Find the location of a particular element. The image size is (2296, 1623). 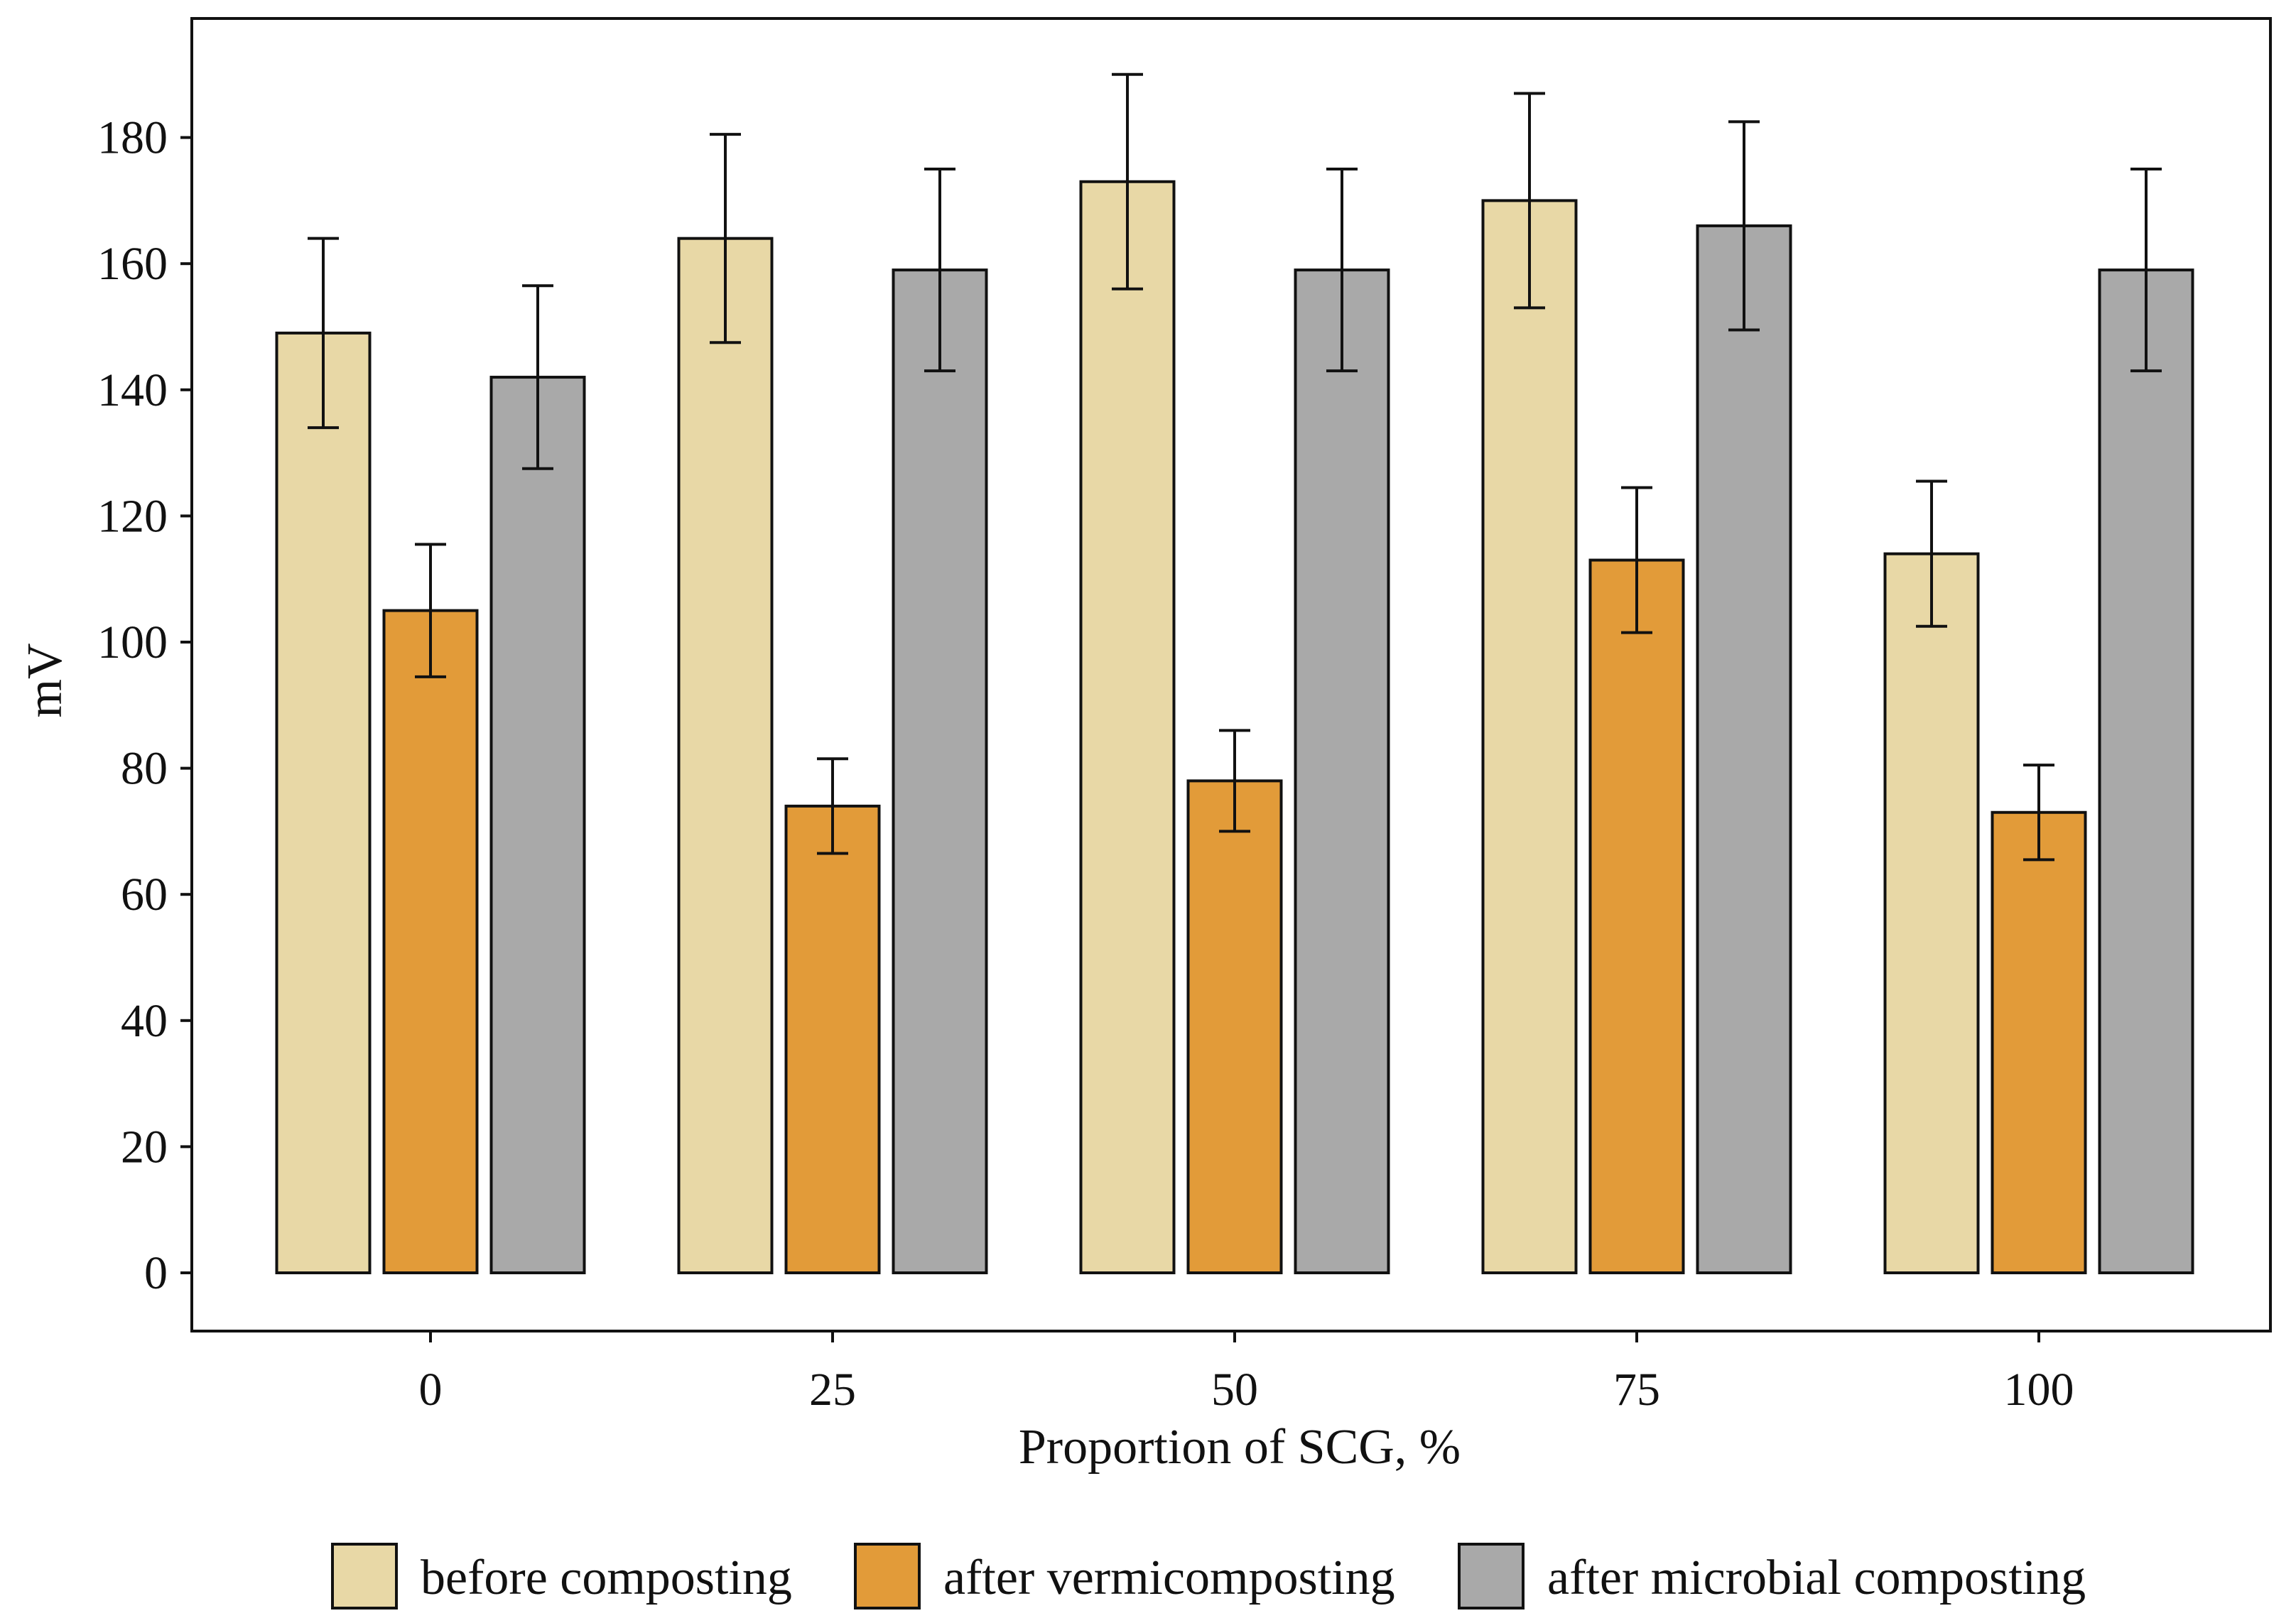

y-tick-label-100: 100 is located at coordinates (132, 642).